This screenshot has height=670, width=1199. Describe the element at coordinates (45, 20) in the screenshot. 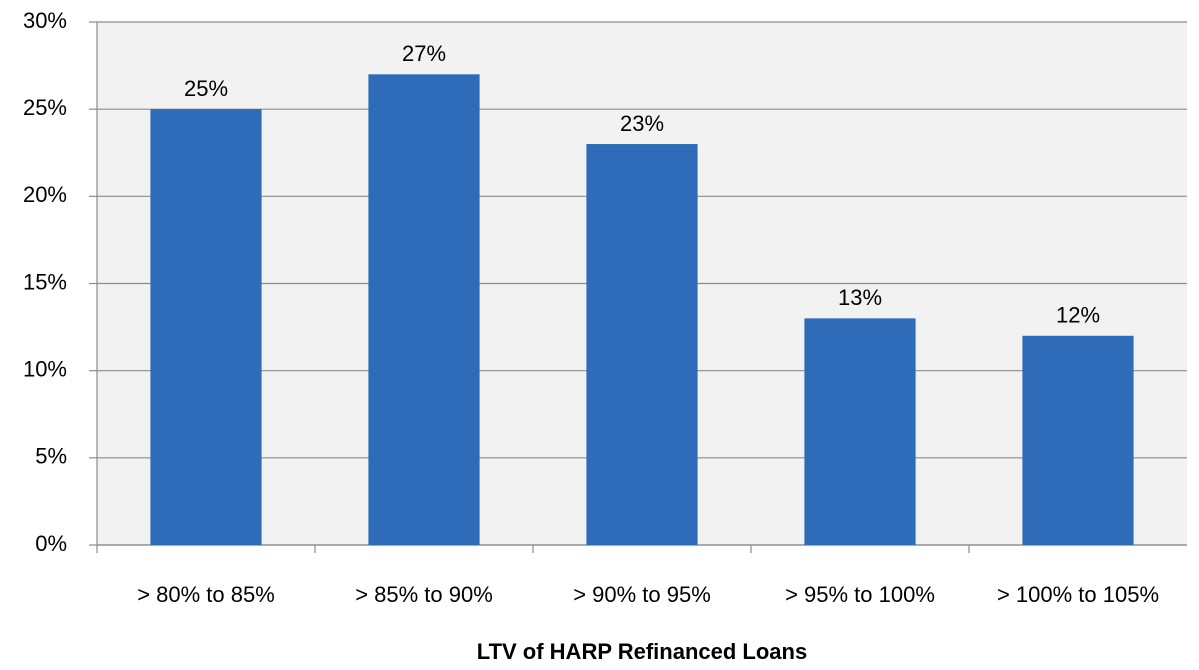

I see `y-tick-label: 30%` at that location.